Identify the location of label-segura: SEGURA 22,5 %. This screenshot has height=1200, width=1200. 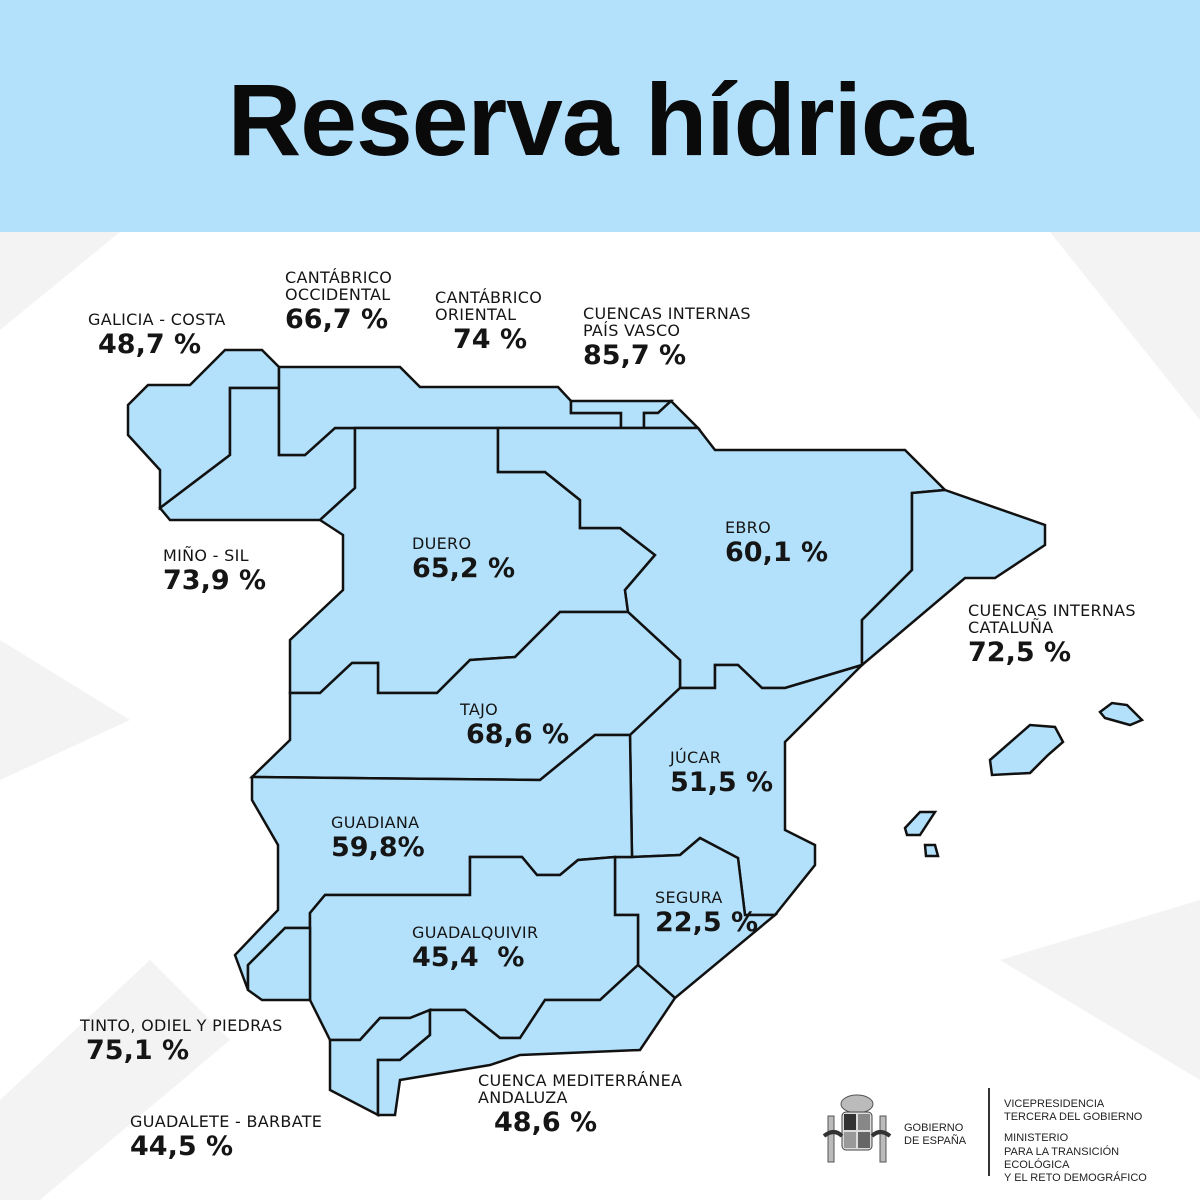
(707, 913).